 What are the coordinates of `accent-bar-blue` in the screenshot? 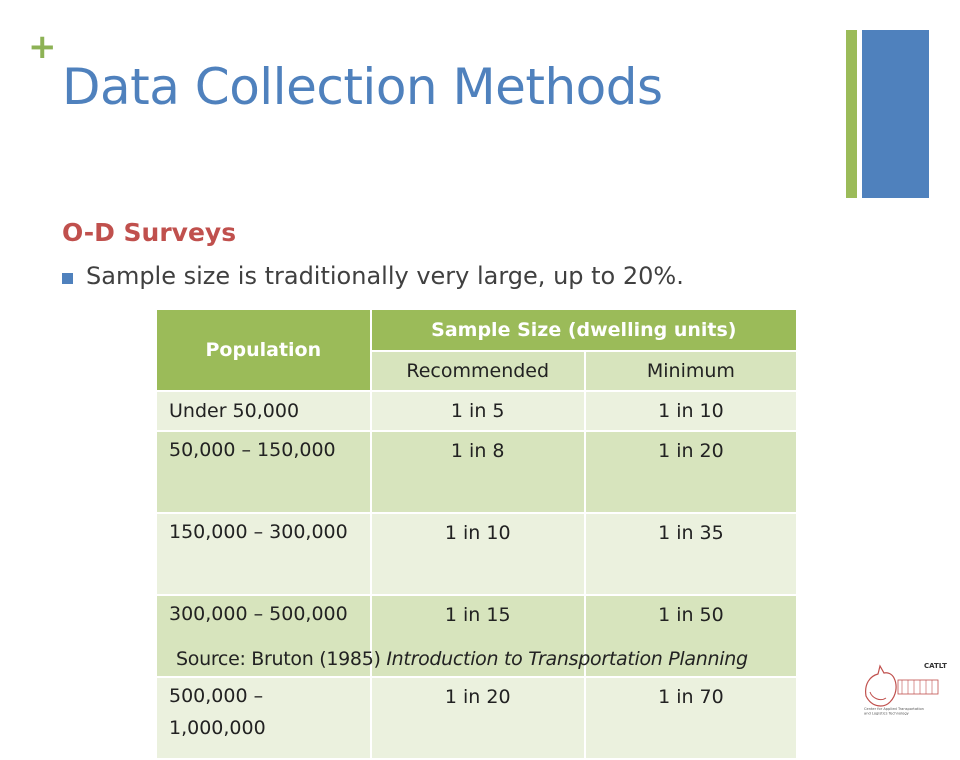 It's located at (895, 114).